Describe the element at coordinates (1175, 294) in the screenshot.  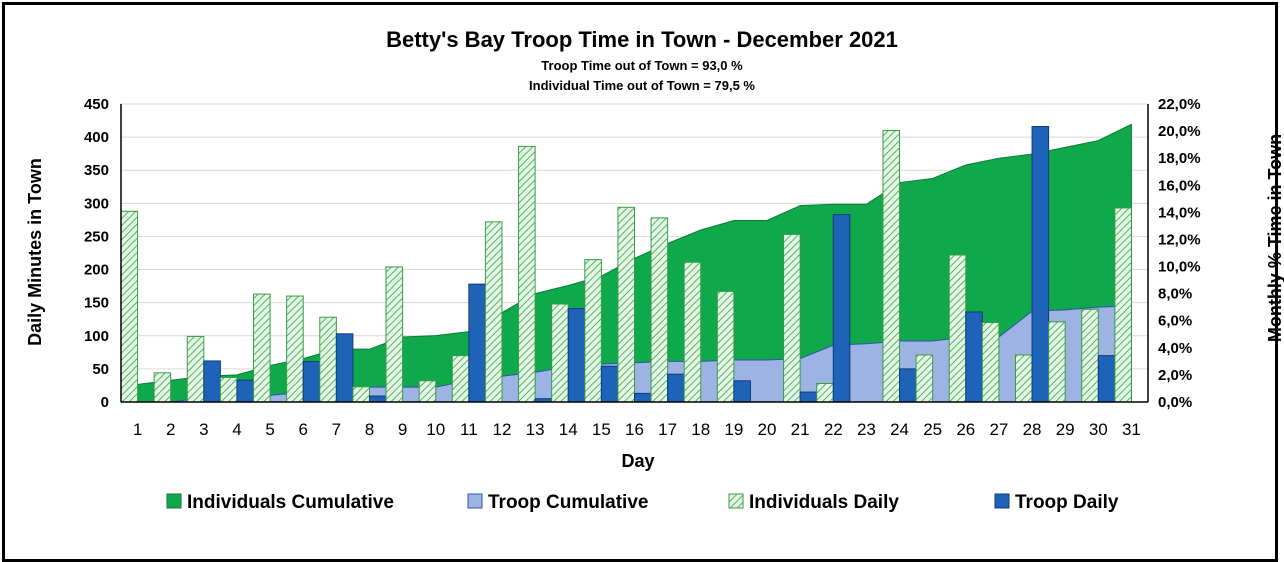
I see `y-right-tick-label: 8,0%` at that location.